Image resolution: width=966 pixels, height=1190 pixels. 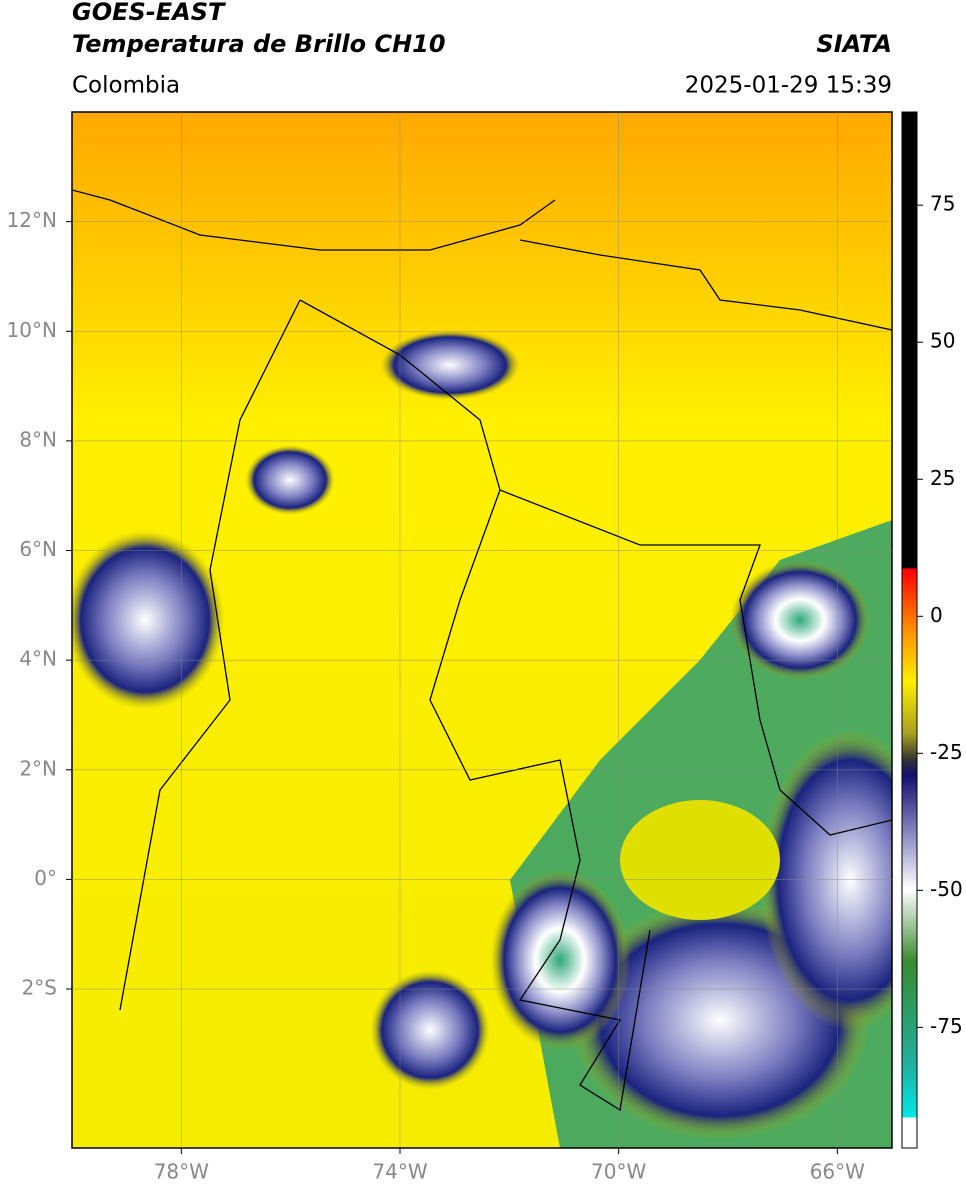 What do you see at coordinates (32, 330) in the screenshot?
I see `y-tick-label: 10°N` at bounding box center [32, 330].